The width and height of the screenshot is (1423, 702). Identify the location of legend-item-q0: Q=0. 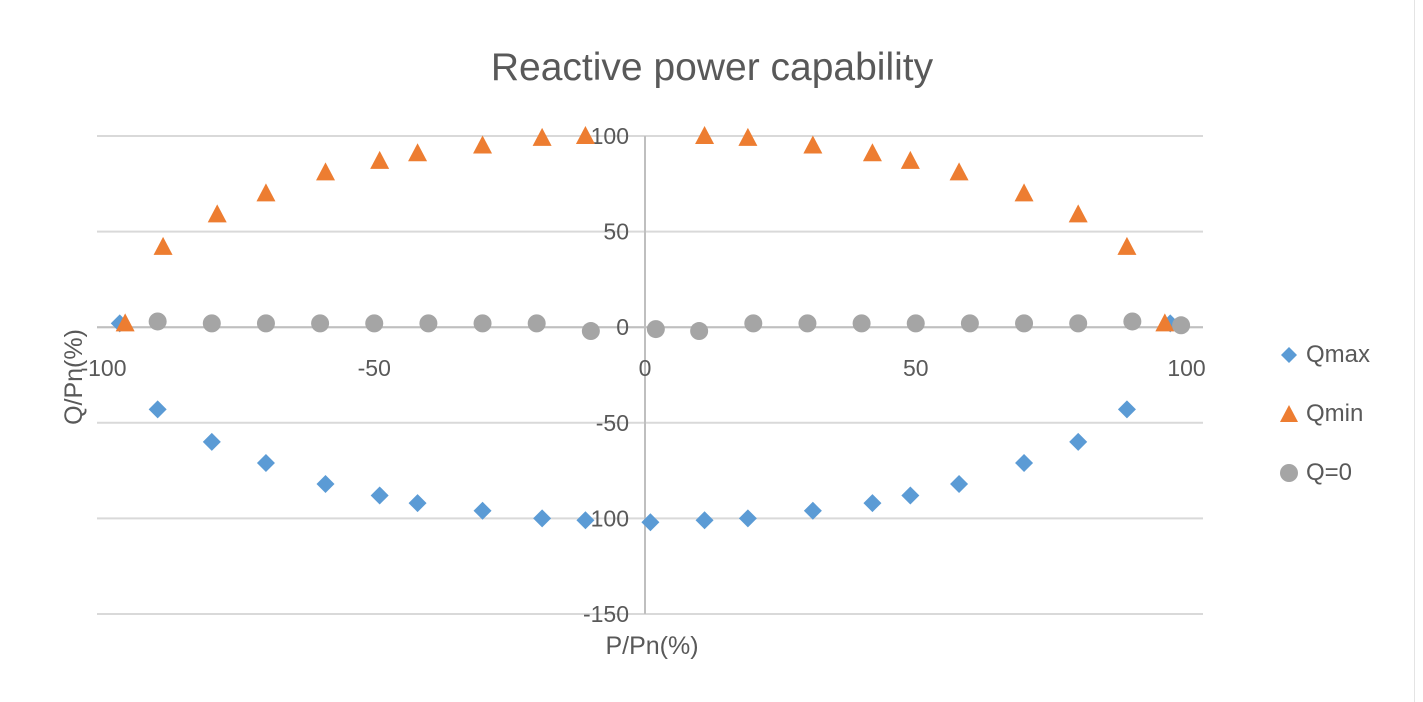
(1324, 472).